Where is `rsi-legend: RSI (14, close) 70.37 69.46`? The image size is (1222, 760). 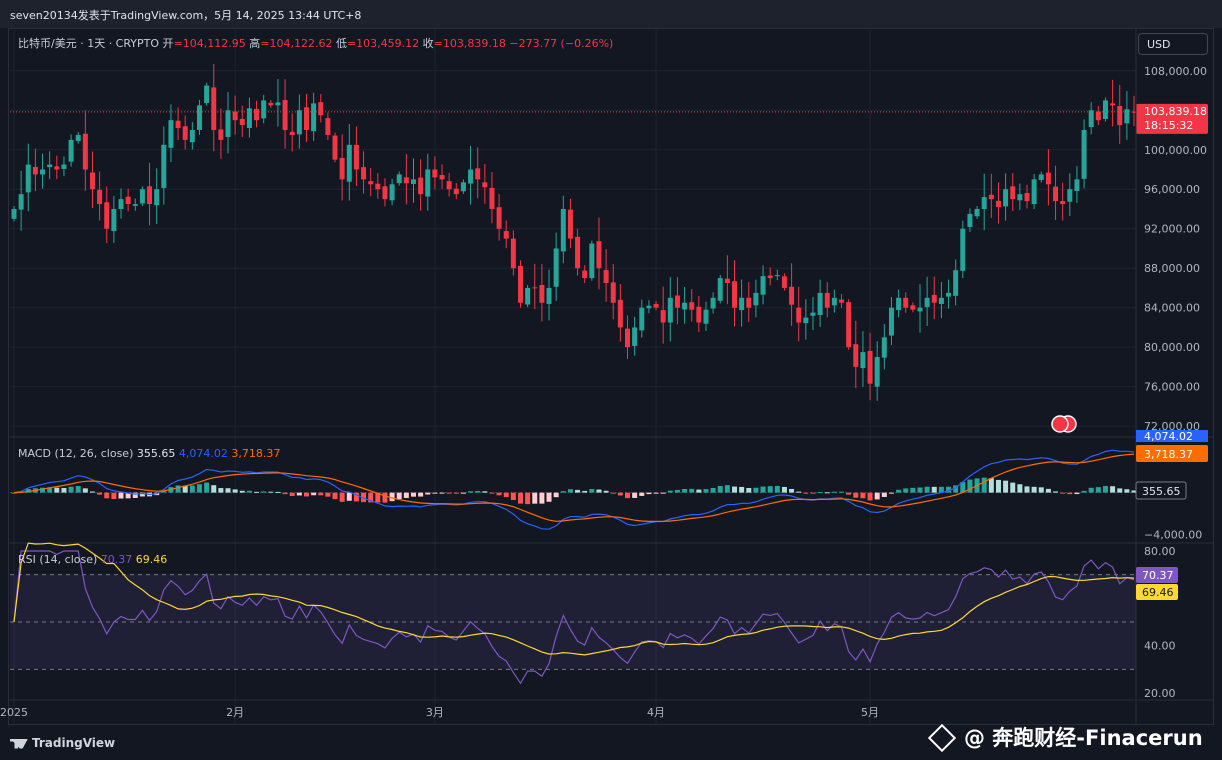 rsi-legend: RSI (14, close) 70.37 69.46 is located at coordinates (92, 559).